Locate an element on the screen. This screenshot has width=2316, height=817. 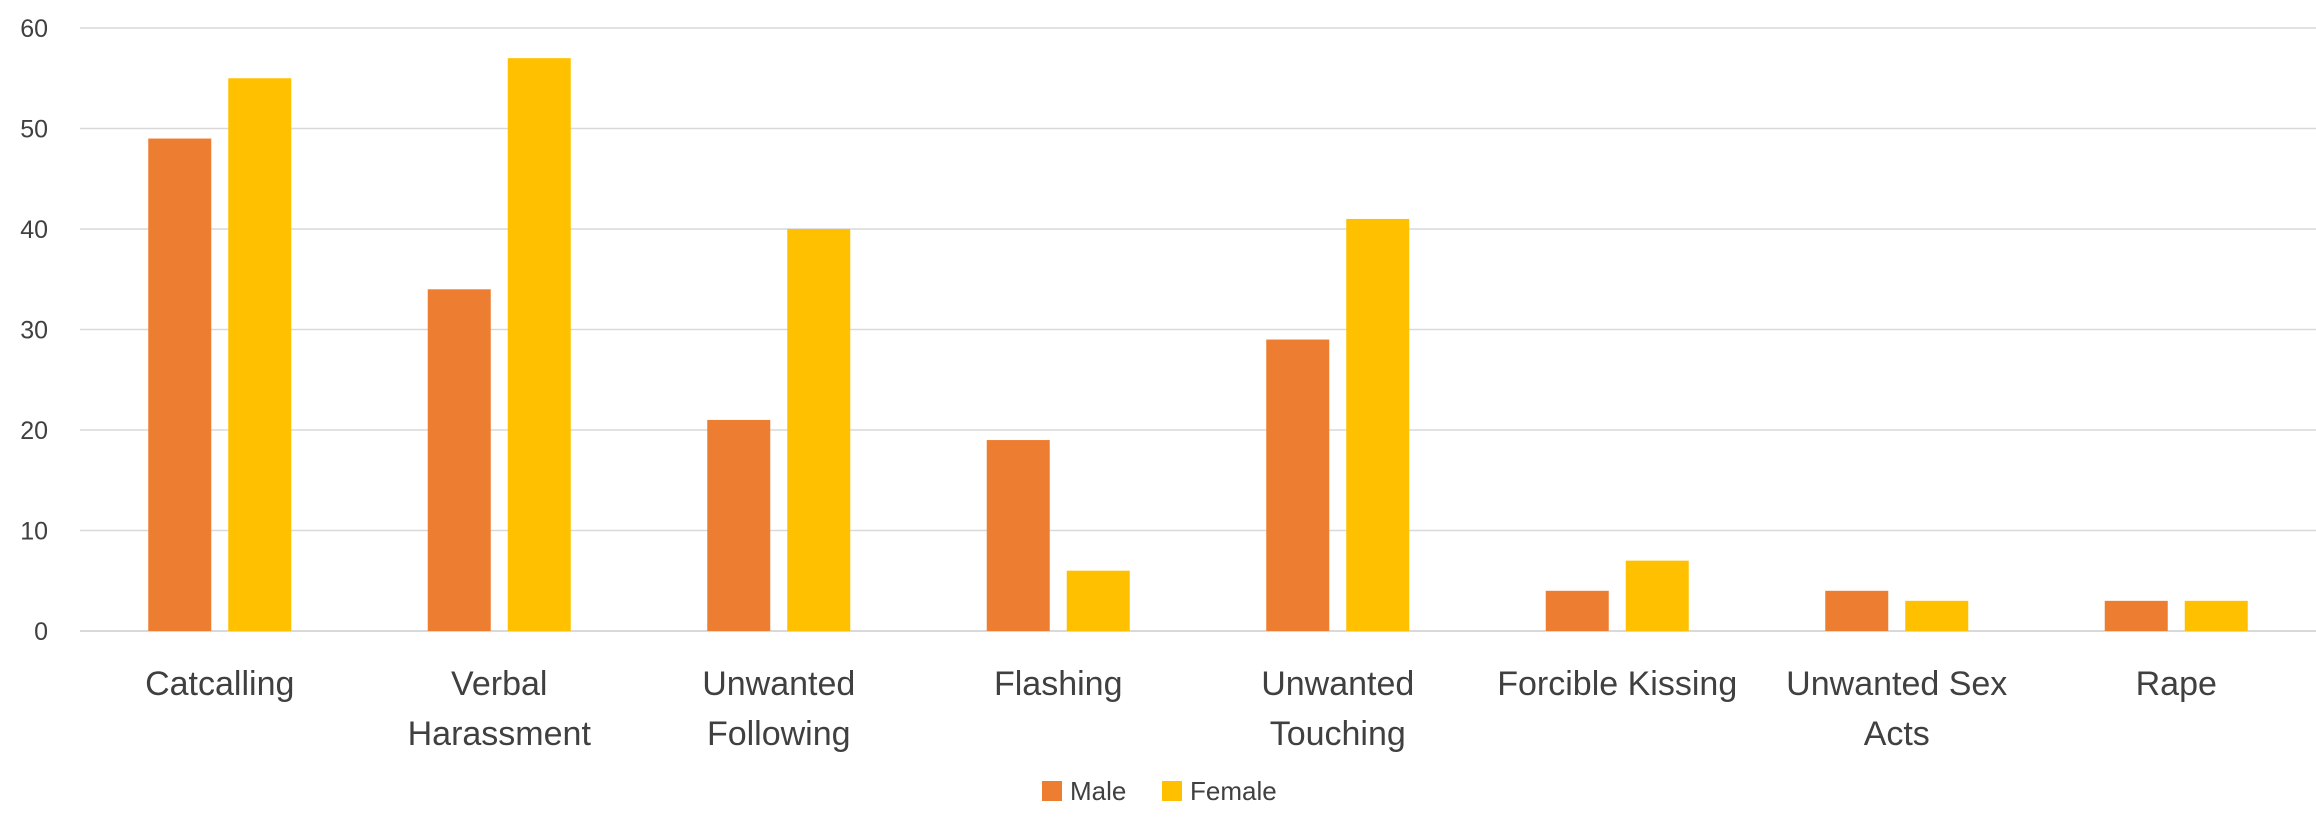
y-tick-label: 40 is located at coordinates (34, 230).